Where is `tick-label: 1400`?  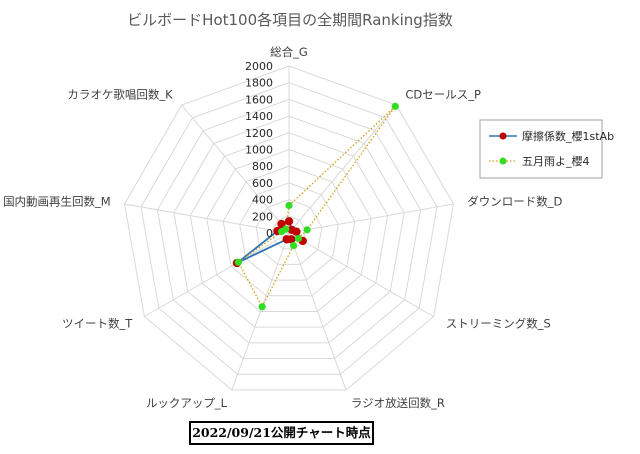
tick-label: 1400 is located at coordinates (259, 116).